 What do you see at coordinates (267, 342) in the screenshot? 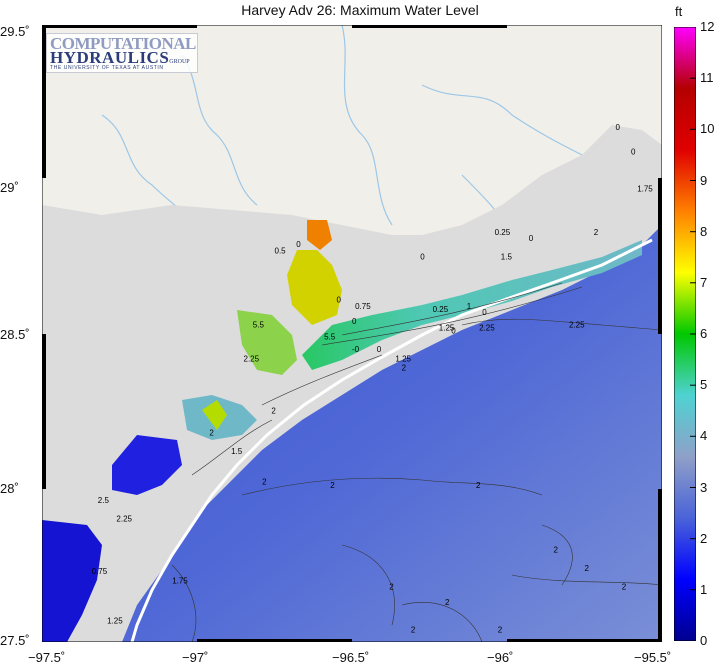
I see `san-antonio-bay` at bounding box center [267, 342].